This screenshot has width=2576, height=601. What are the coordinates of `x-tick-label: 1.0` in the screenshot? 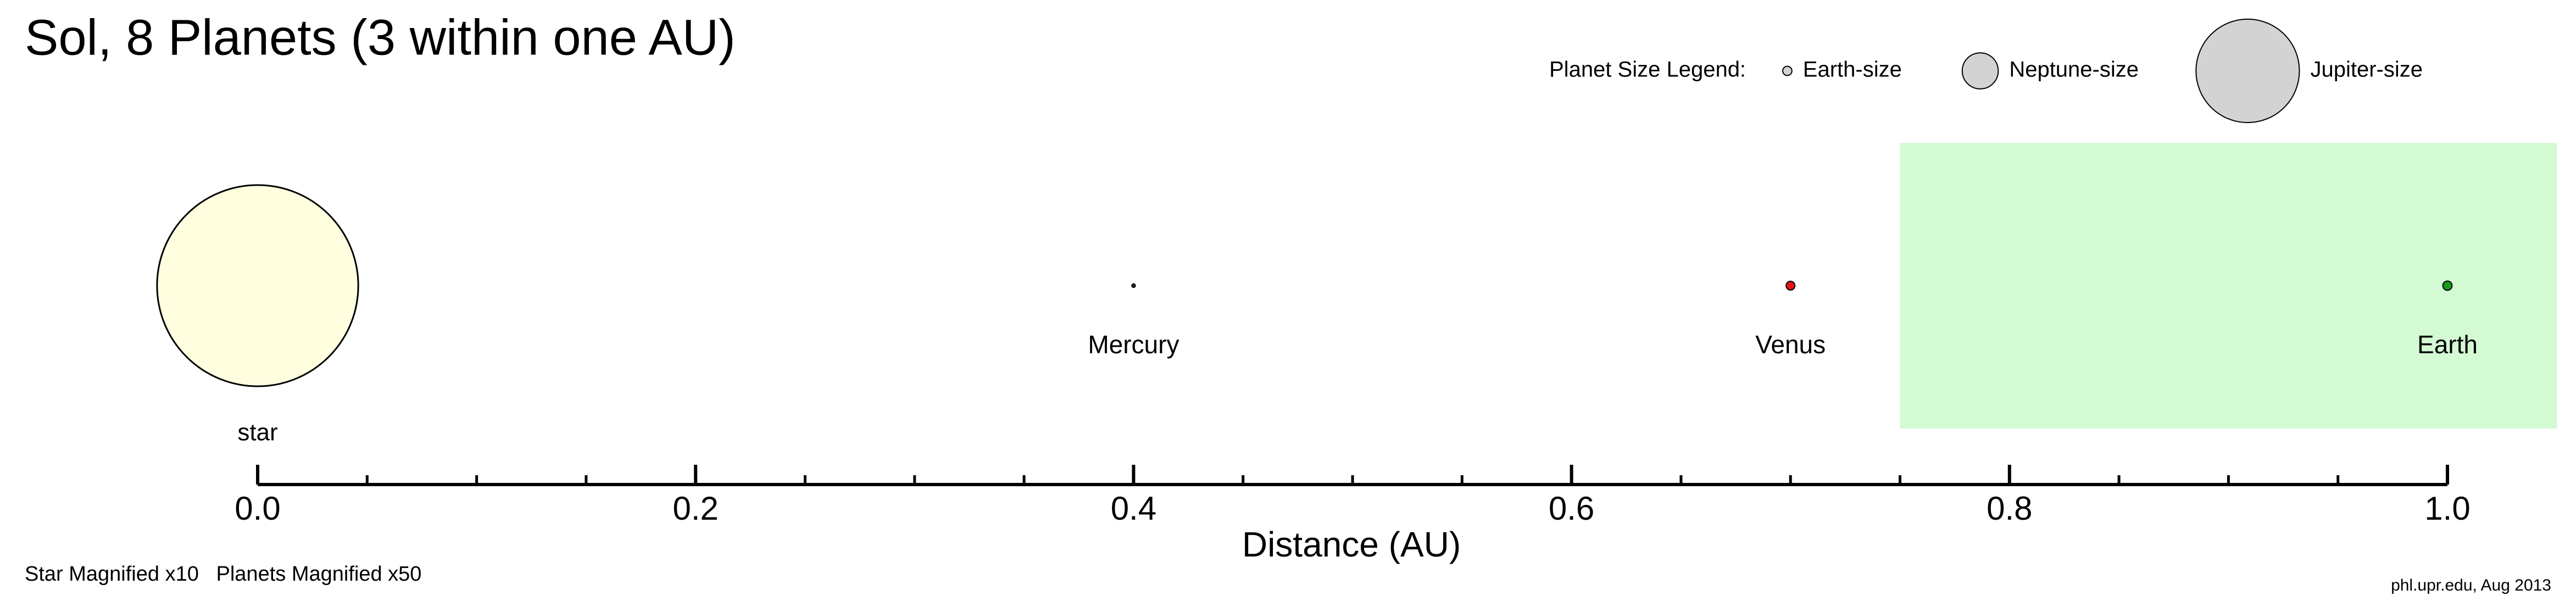 It's located at (2447, 509).